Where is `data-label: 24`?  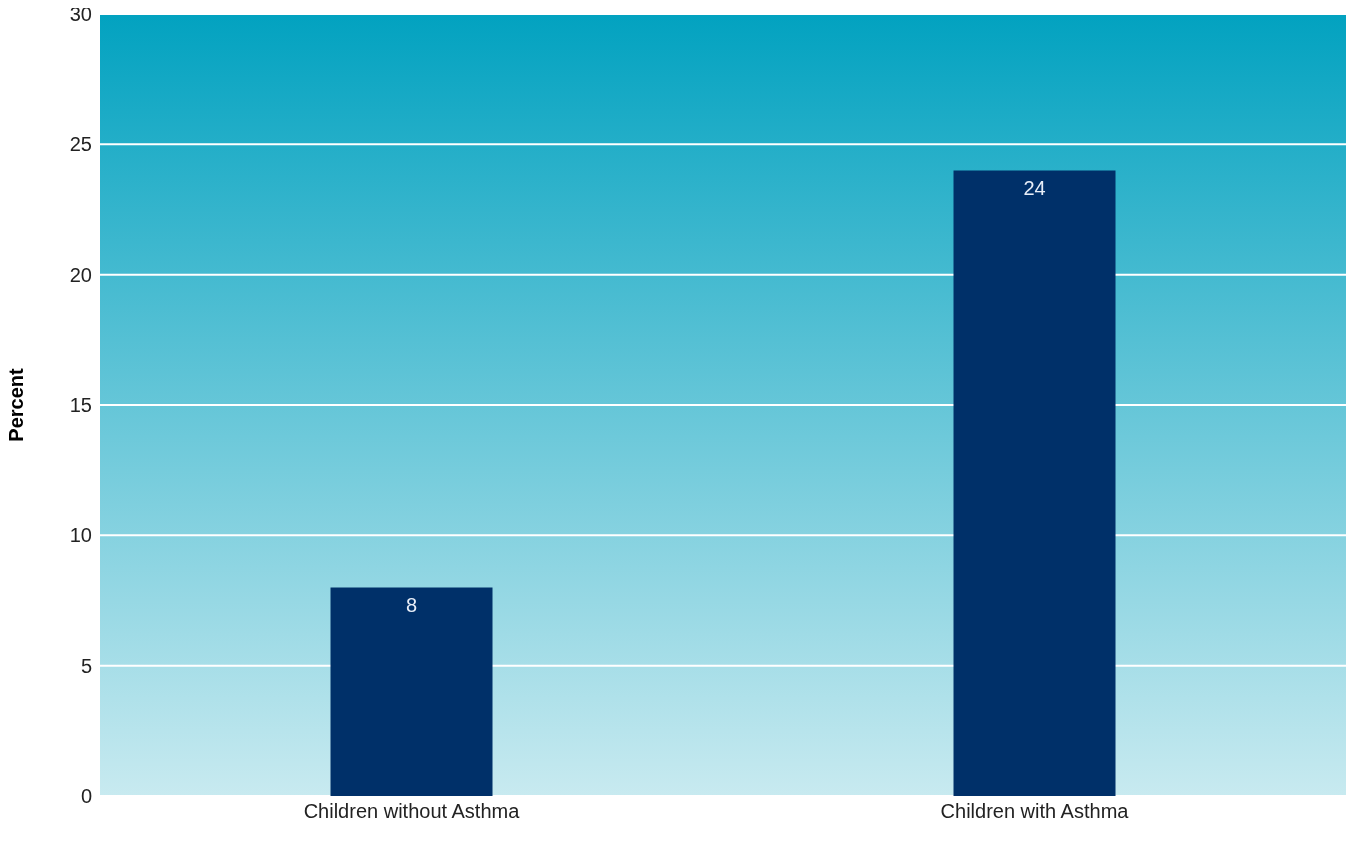
data-label: 24 is located at coordinates (1034, 187).